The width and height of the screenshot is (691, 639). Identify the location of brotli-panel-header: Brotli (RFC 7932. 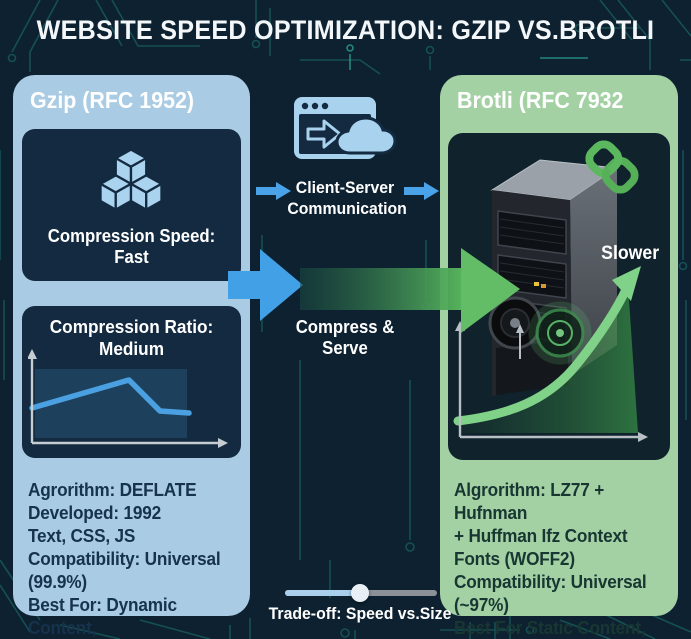
(540, 100).